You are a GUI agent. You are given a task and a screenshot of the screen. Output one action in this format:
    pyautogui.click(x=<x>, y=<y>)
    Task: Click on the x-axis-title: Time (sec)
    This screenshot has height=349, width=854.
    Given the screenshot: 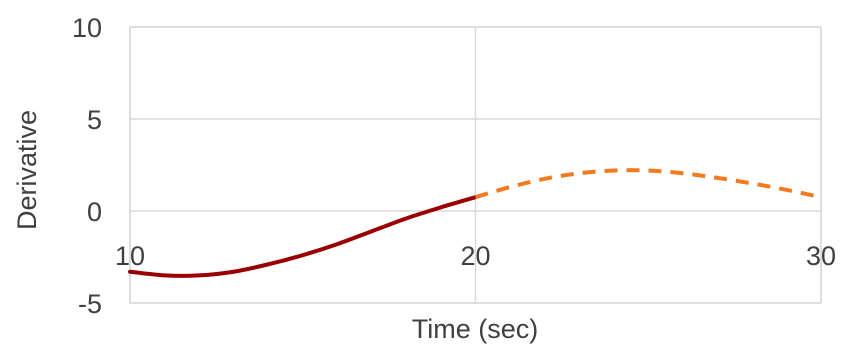 What is the action you would take?
    pyautogui.click(x=475, y=329)
    